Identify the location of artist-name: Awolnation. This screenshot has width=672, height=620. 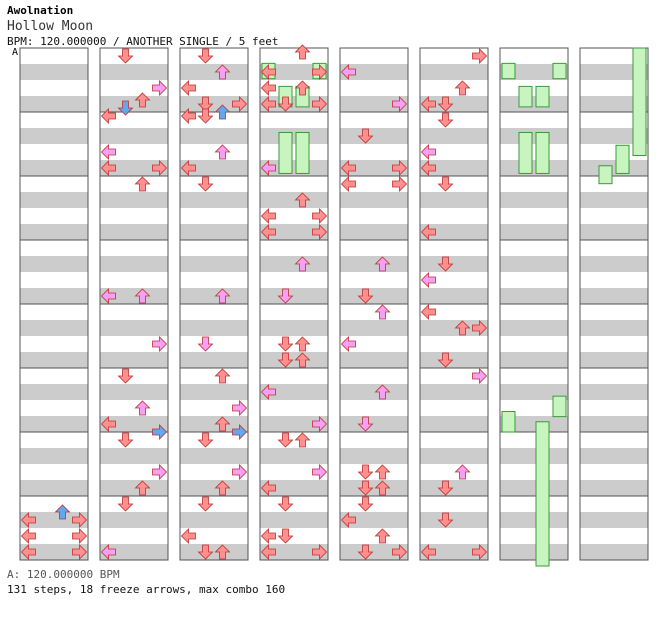
(40, 10).